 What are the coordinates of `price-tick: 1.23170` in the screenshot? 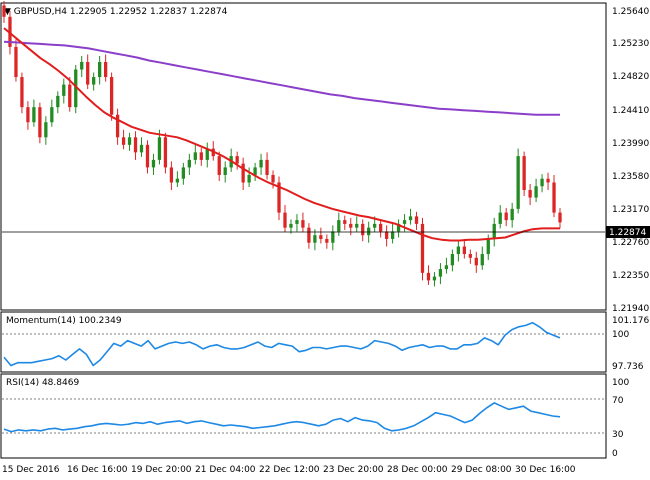 It's located at (630, 210).